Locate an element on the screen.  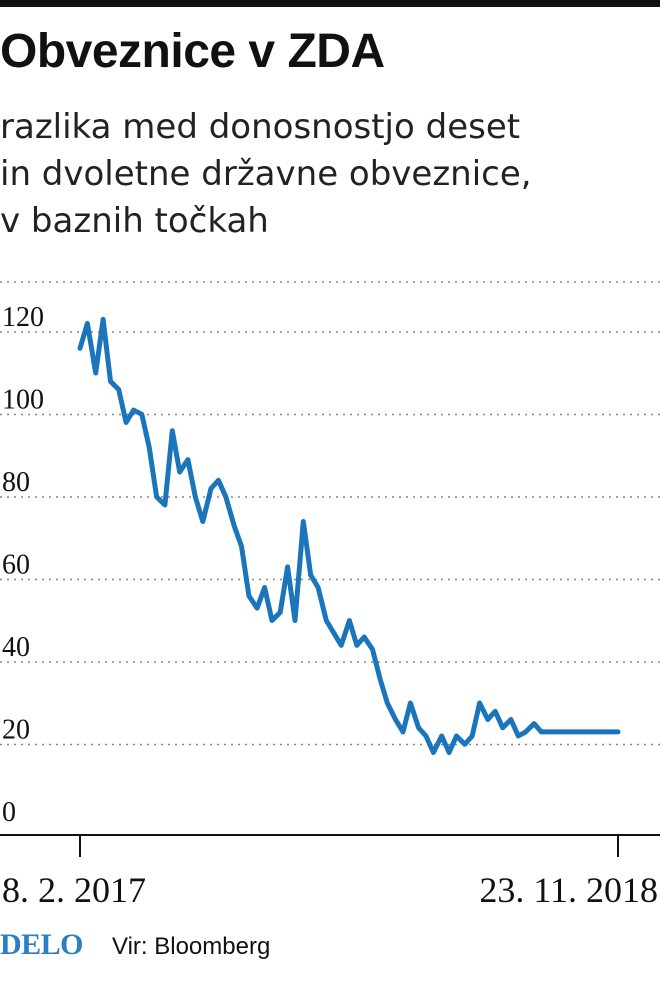
subtitle-line-1: razlika med donosnostjo deset is located at coordinates (260, 127).